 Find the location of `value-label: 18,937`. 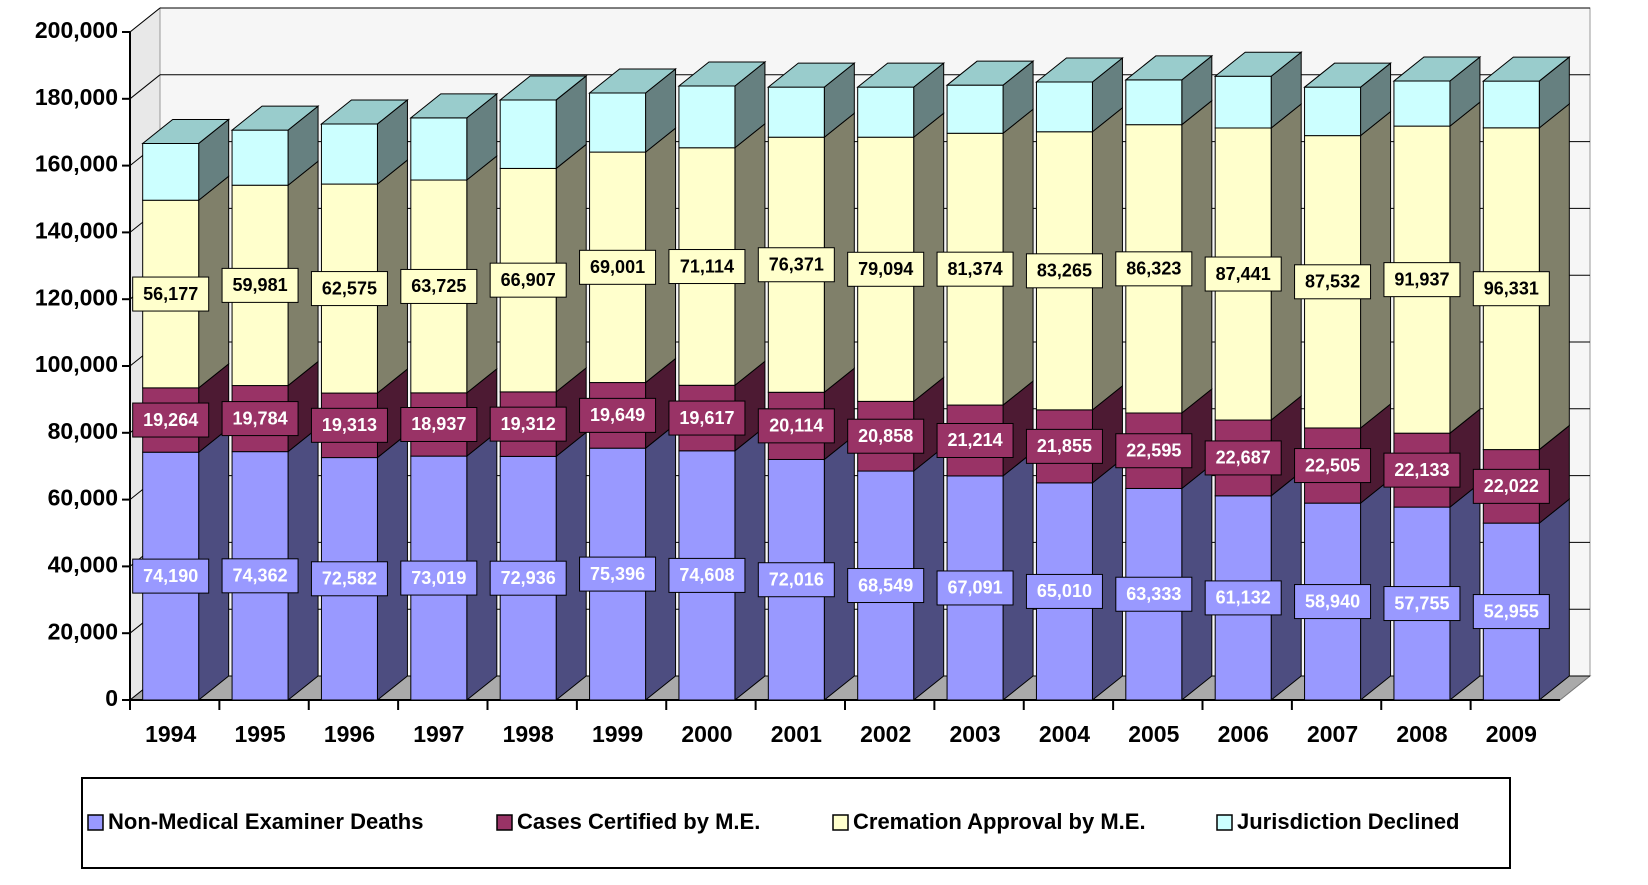

value-label: 18,937 is located at coordinates (438, 424).